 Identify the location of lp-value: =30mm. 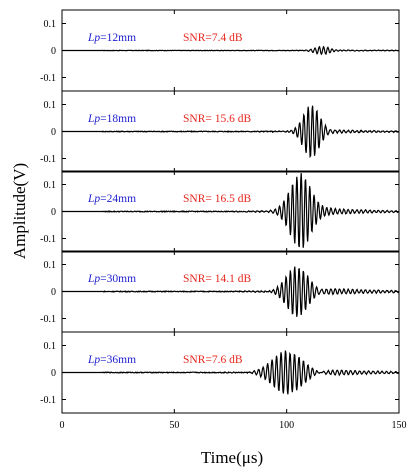
(118, 279).